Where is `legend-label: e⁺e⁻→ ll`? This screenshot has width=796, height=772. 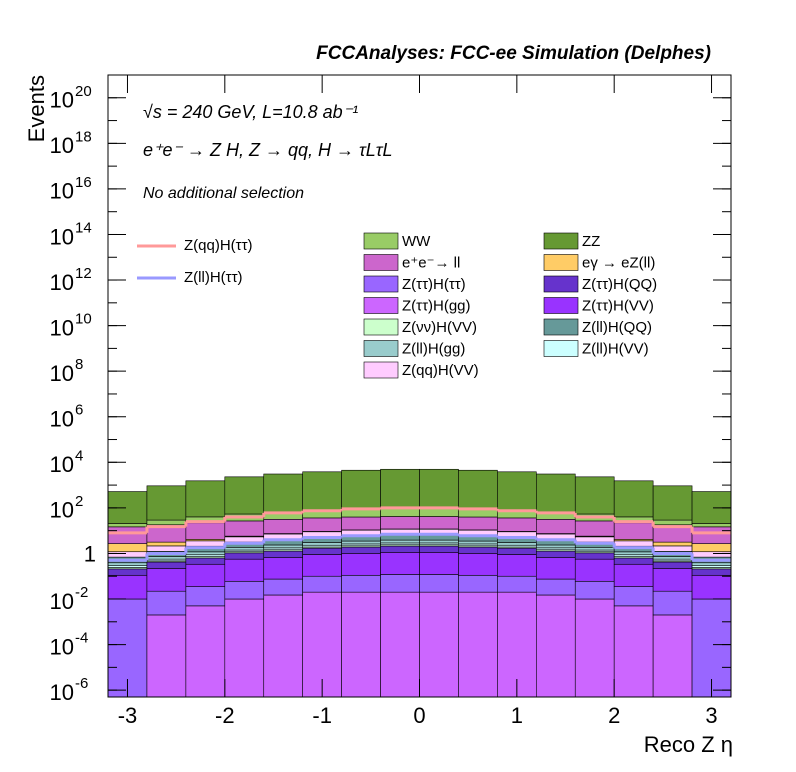
legend-label: e⁺e⁻→ ll is located at coordinates (431, 262).